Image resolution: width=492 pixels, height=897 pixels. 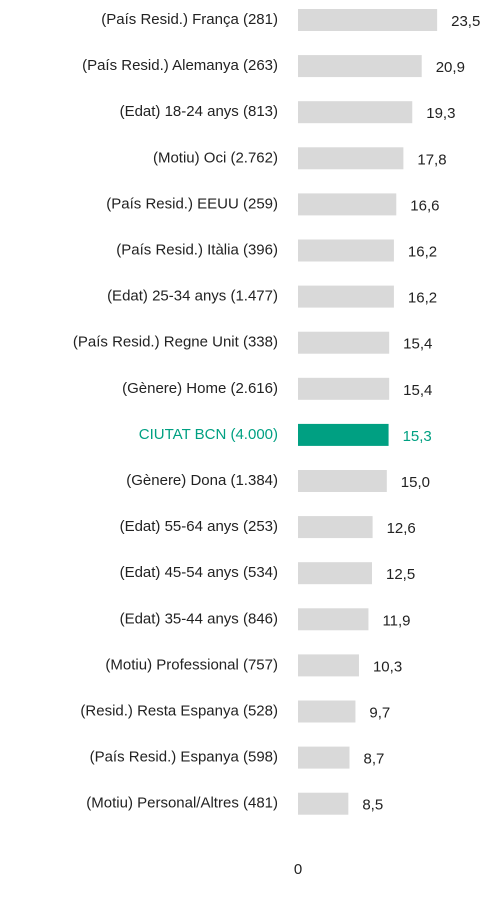 What do you see at coordinates (298, 869) in the screenshot?
I see `x-tick-label: 0` at bounding box center [298, 869].